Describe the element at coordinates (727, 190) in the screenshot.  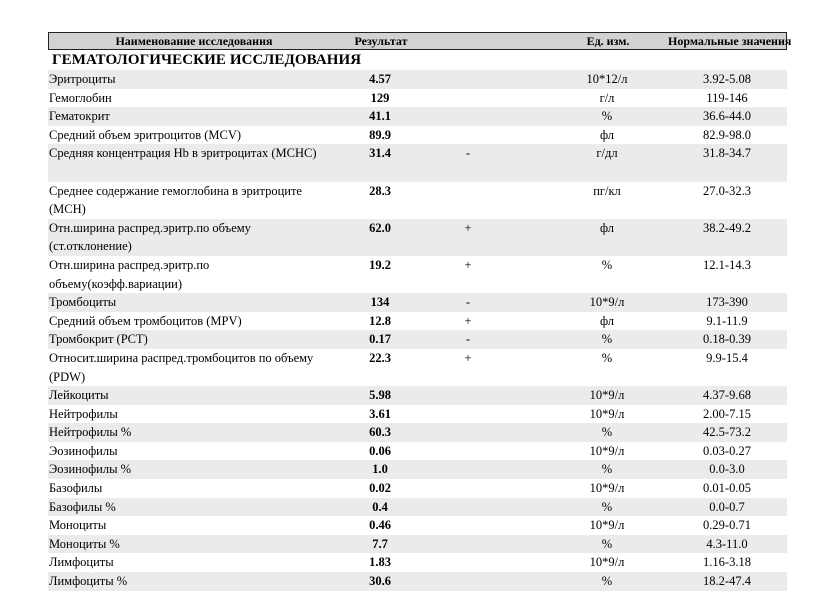
I see `test-norm: 27.0-32.3` at that location.